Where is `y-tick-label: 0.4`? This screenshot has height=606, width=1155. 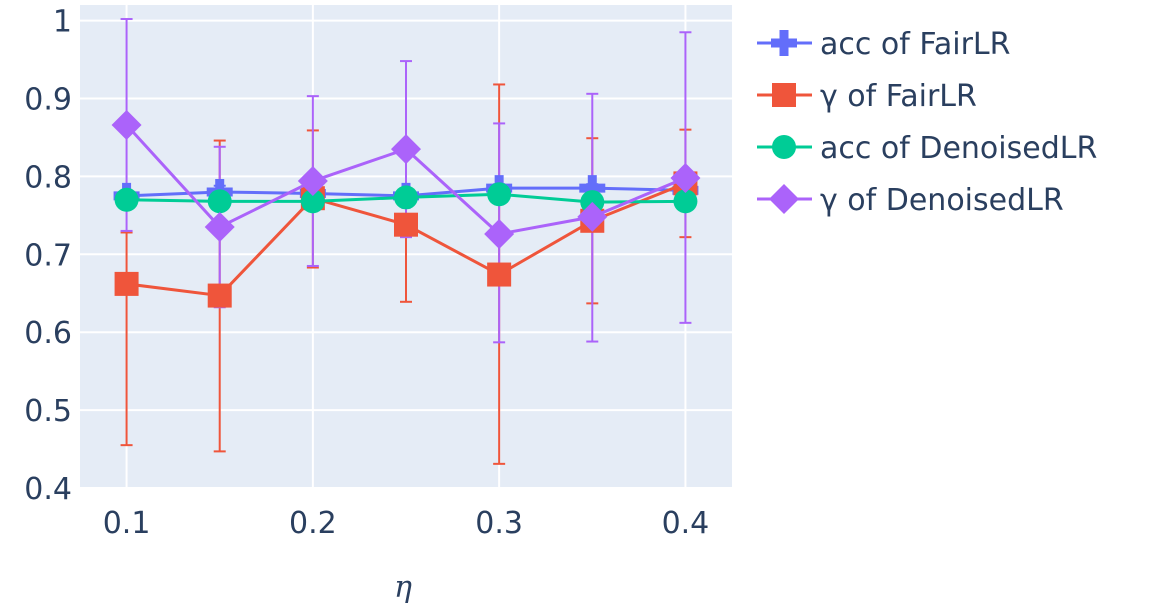 y-tick-label: 0.4 is located at coordinates (48, 489).